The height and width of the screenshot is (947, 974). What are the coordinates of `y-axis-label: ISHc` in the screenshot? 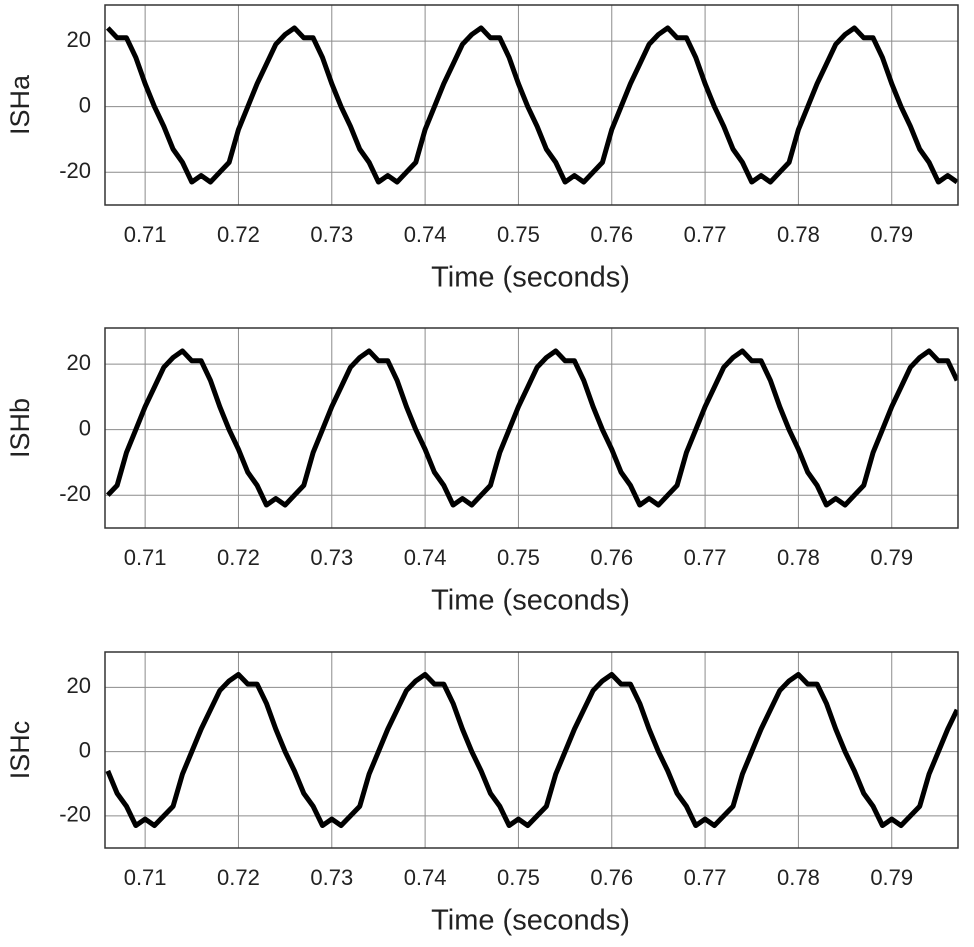 It's located at (20, 750).